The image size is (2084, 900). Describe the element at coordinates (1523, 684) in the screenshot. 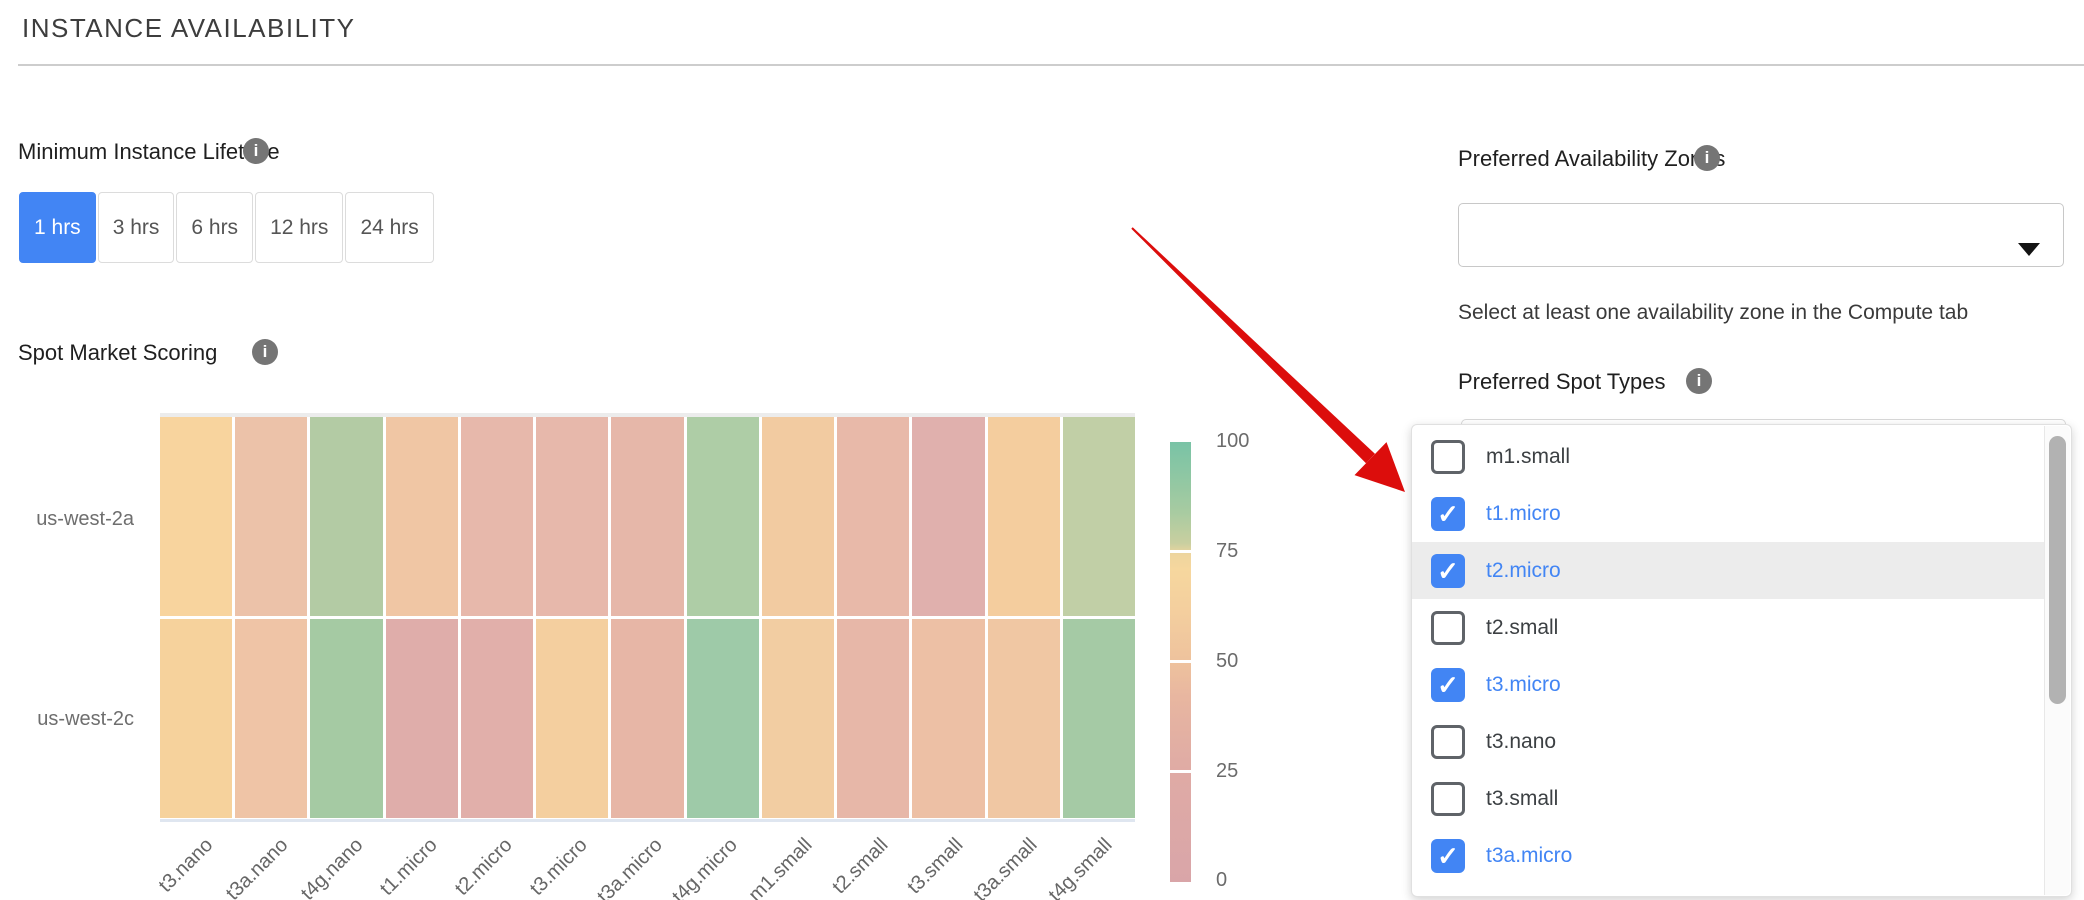

I see `spot-type-label: t3.micro` at that location.